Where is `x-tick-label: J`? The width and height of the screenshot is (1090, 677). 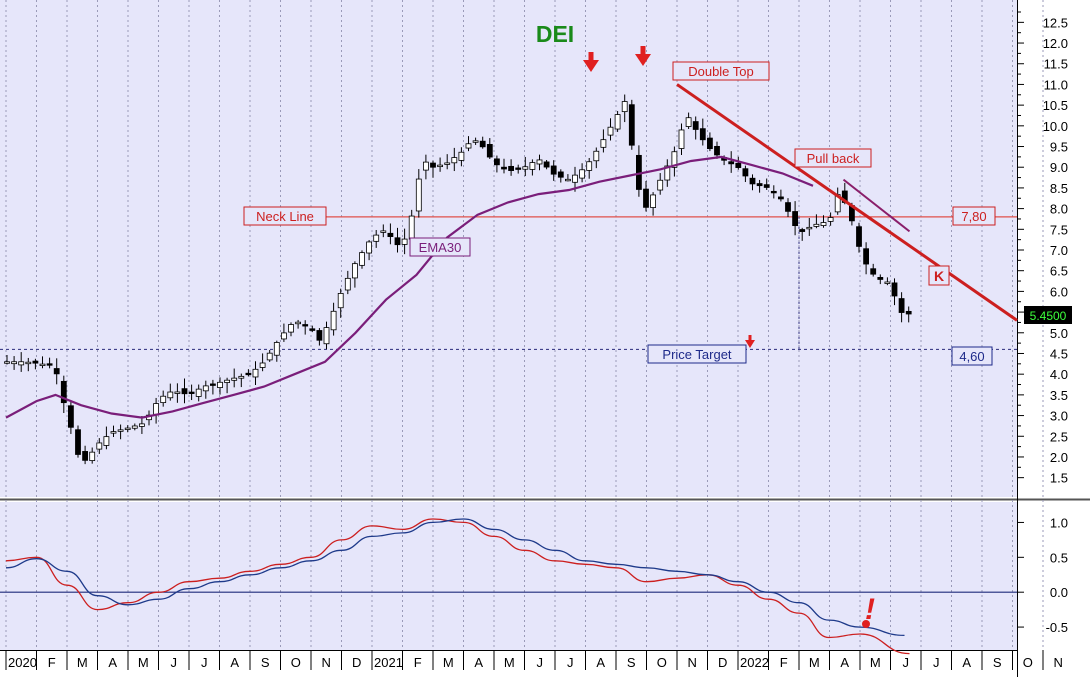
x-tick-label: J is located at coordinates (906, 662).